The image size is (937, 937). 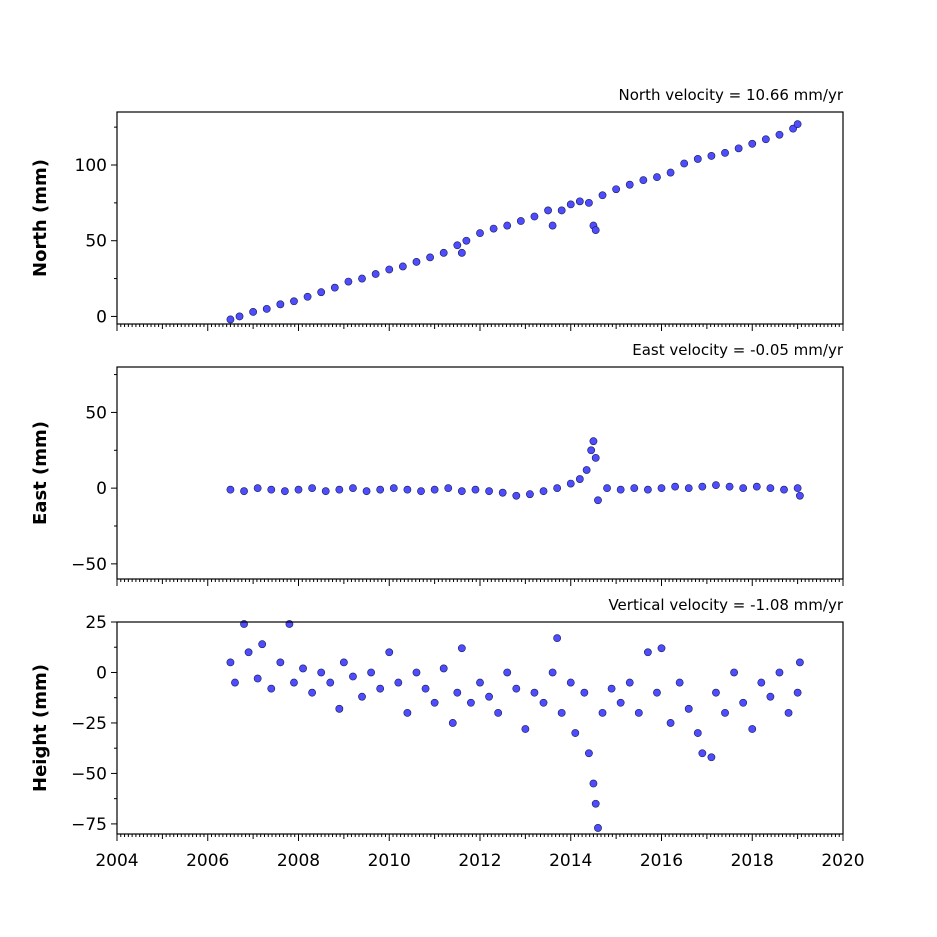 What do you see at coordinates (514, 222) in the screenshot?
I see `north-points` at bounding box center [514, 222].